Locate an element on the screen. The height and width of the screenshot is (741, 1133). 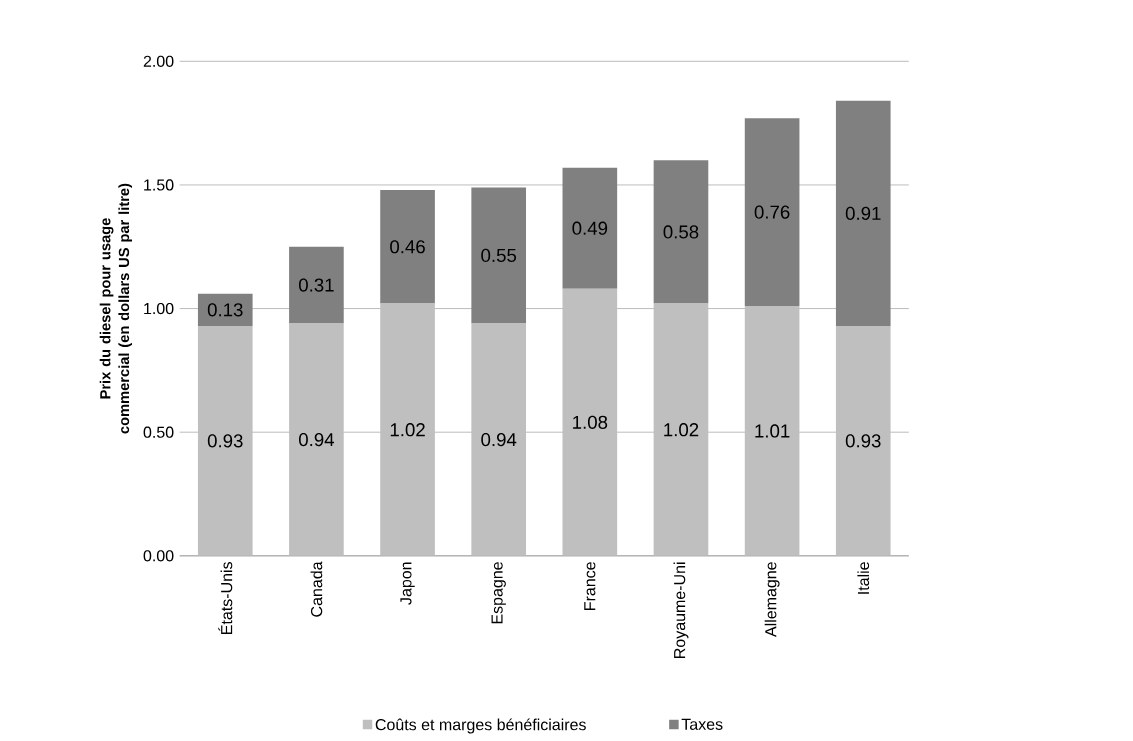
data-label: 0.49 is located at coordinates (590, 228).